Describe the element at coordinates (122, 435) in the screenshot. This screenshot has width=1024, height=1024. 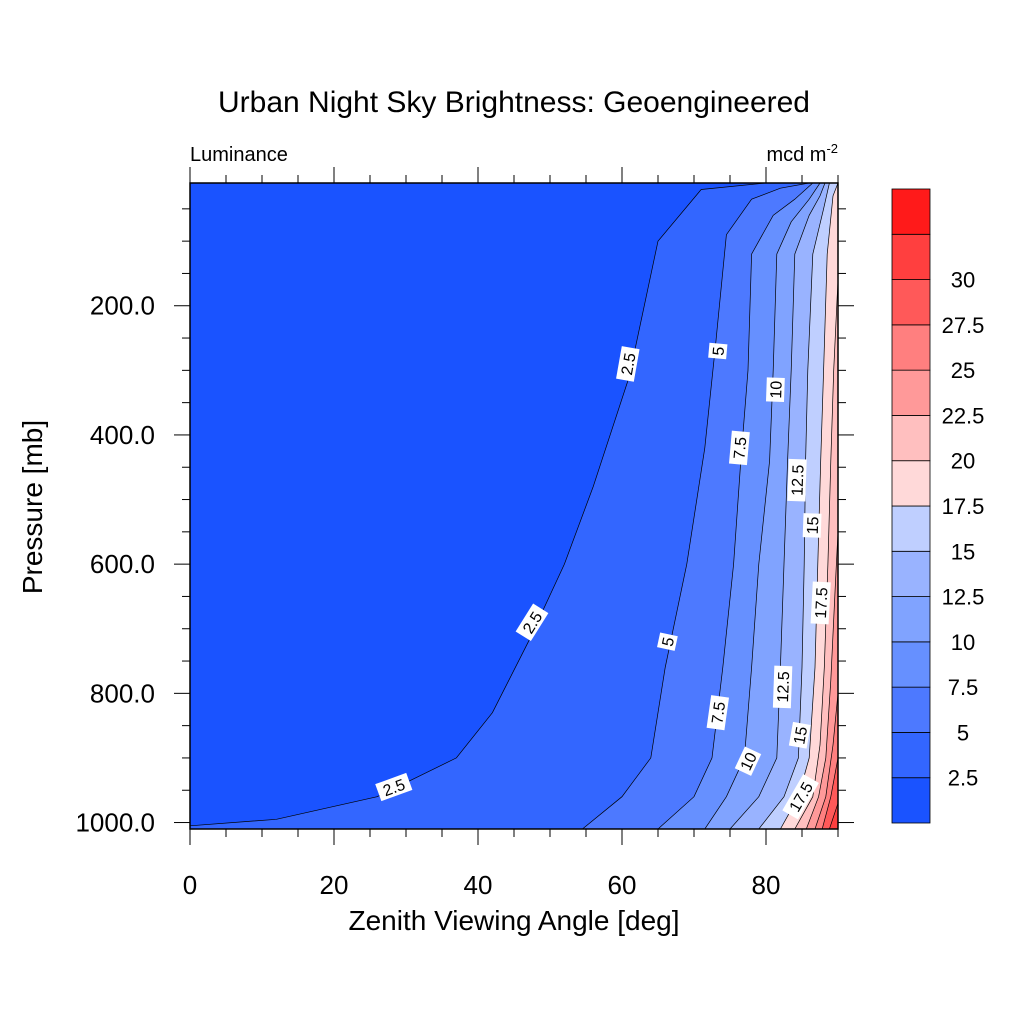
I see `y-tick-label: 400.0` at that location.